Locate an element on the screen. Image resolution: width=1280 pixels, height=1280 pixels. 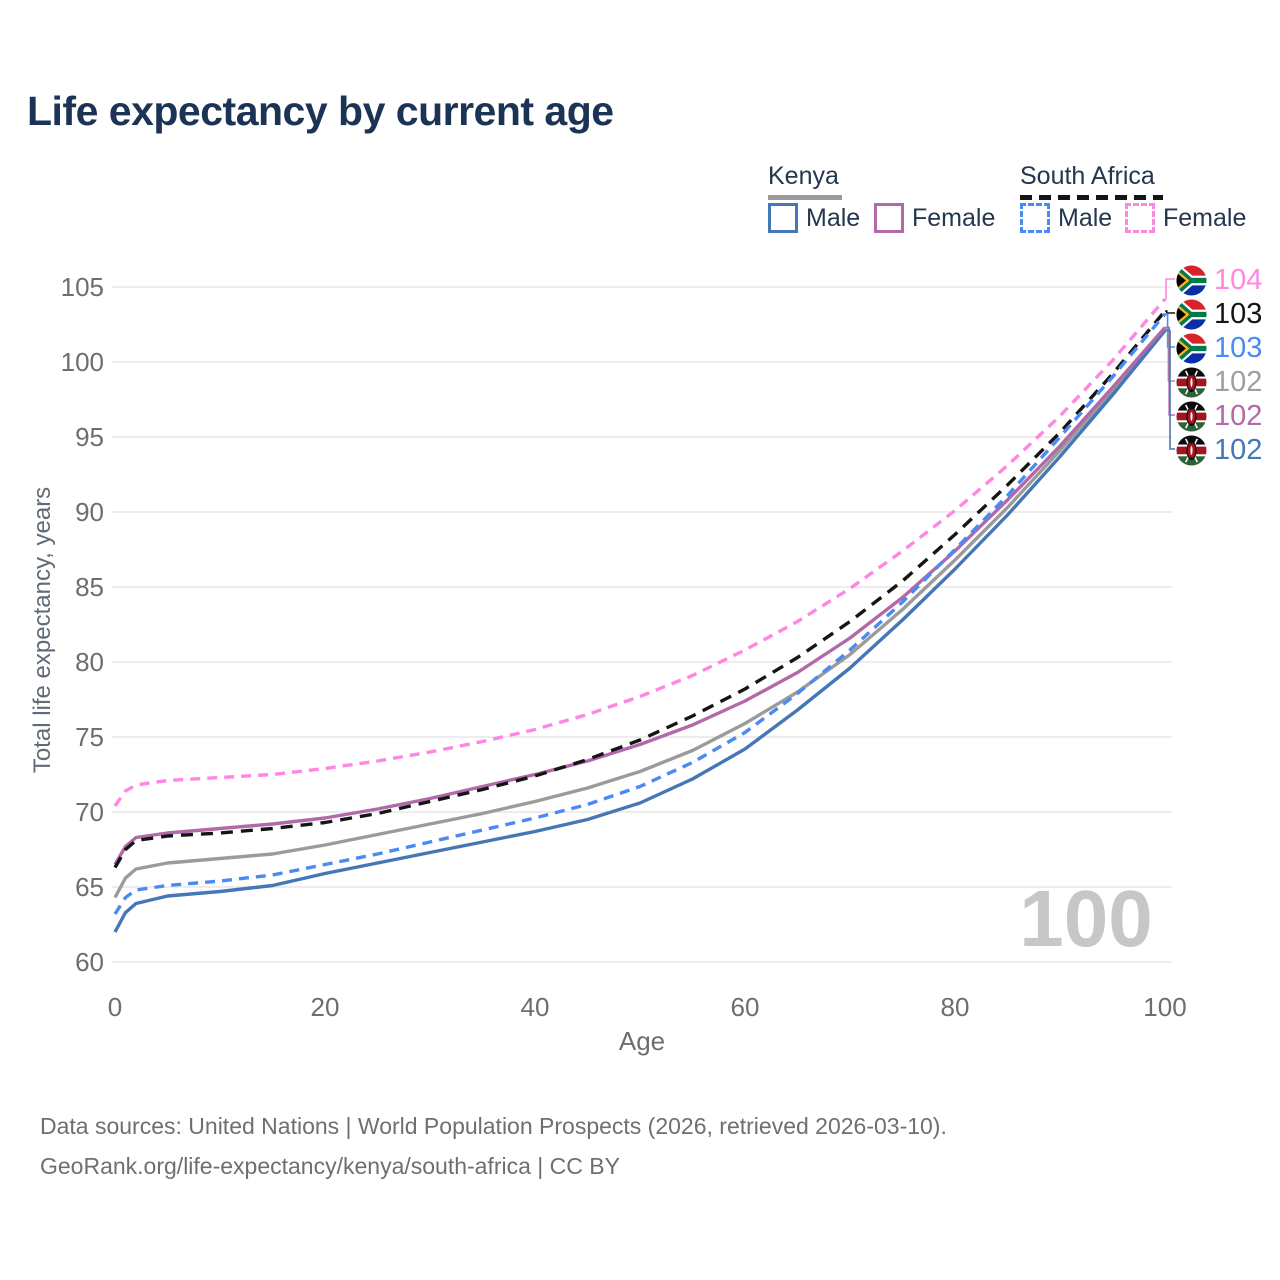
end-label-kenya-total: 102 is located at coordinates (1219, 382).